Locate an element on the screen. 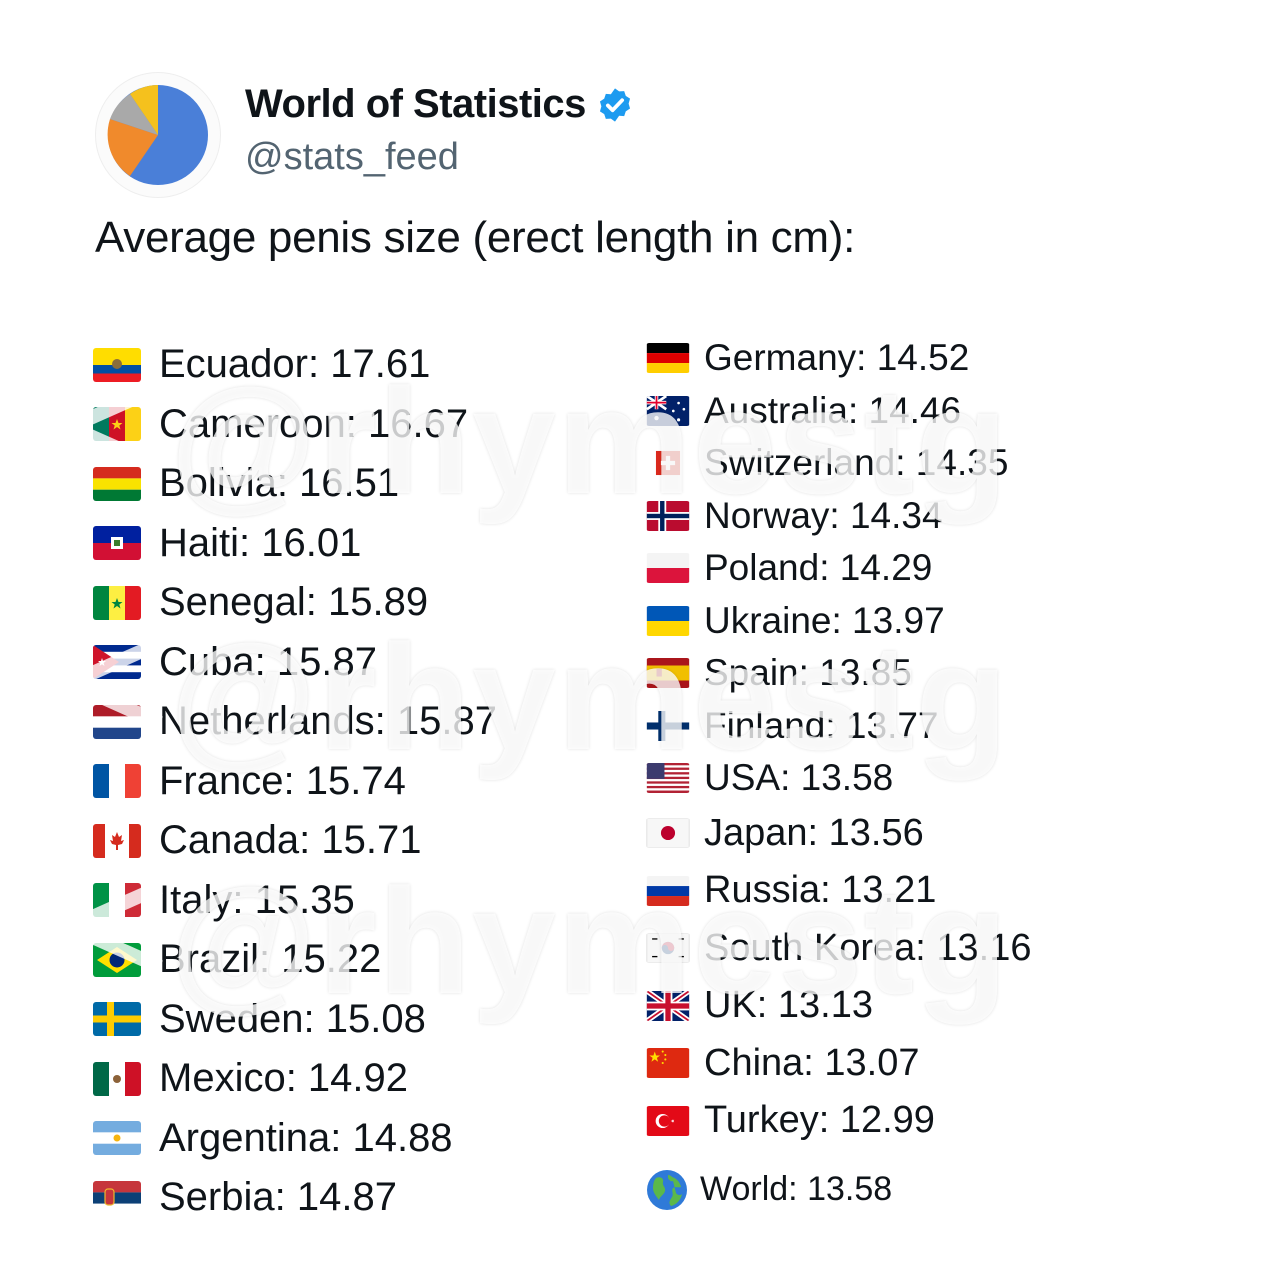 This screenshot has width=1280, height=1280. argentina-flag-icon is located at coordinates (117, 1138).